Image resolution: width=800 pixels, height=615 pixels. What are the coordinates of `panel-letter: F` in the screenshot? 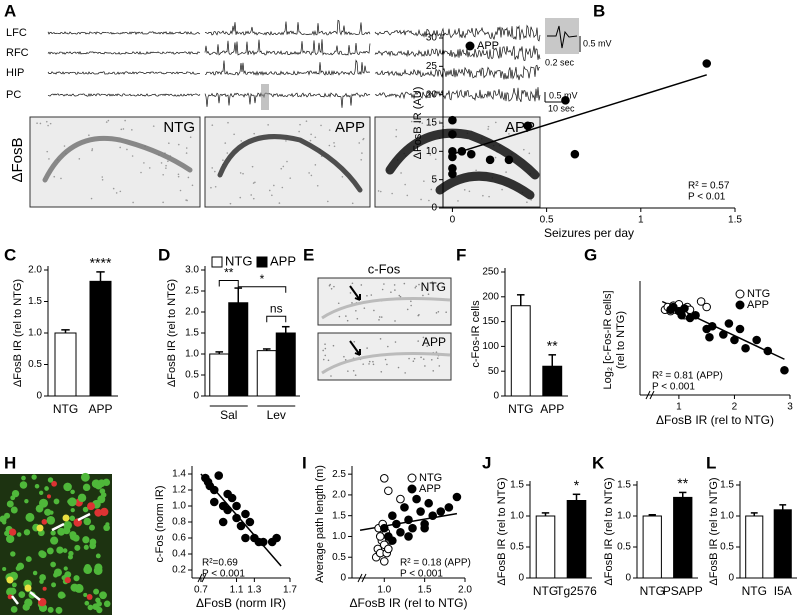 It's located at (461, 254).